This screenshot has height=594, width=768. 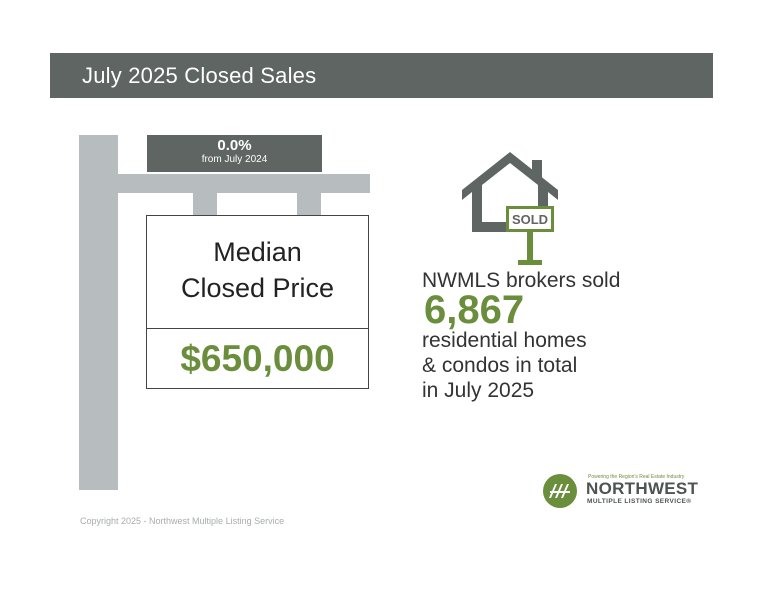 What do you see at coordinates (309, 204) in the screenshot?
I see `sign-hanger-right` at bounding box center [309, 204].